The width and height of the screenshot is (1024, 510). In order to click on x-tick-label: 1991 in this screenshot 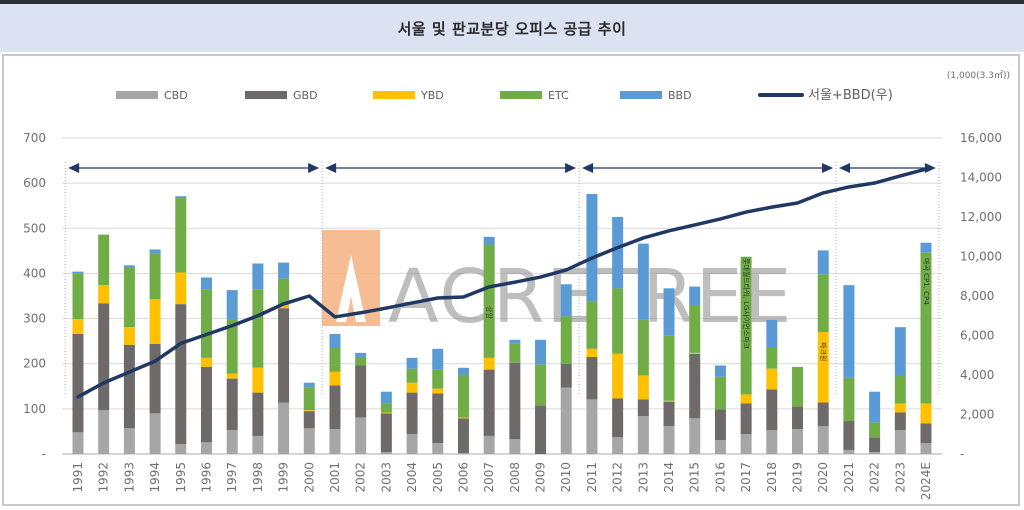, I will do `click(78, 477)`.